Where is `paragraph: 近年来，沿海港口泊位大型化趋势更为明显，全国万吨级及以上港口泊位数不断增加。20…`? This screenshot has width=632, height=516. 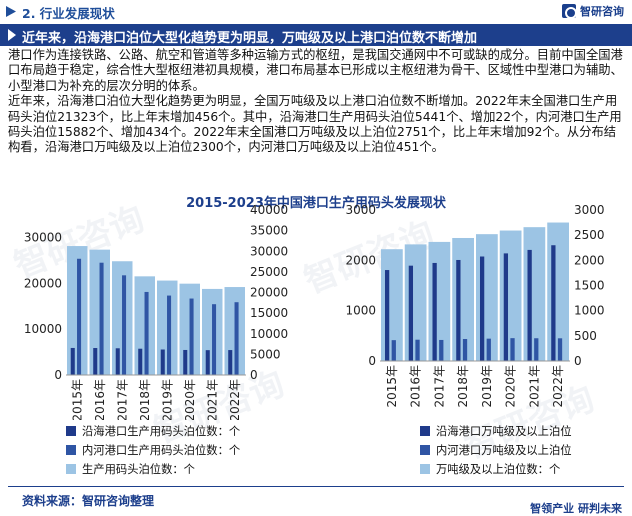
paragraph: 近年来，沿海港口泊位大型化趋势更为明显，全国万吨级及以上港口泊位数不断增加。20… is located at coordinates (315, 124).